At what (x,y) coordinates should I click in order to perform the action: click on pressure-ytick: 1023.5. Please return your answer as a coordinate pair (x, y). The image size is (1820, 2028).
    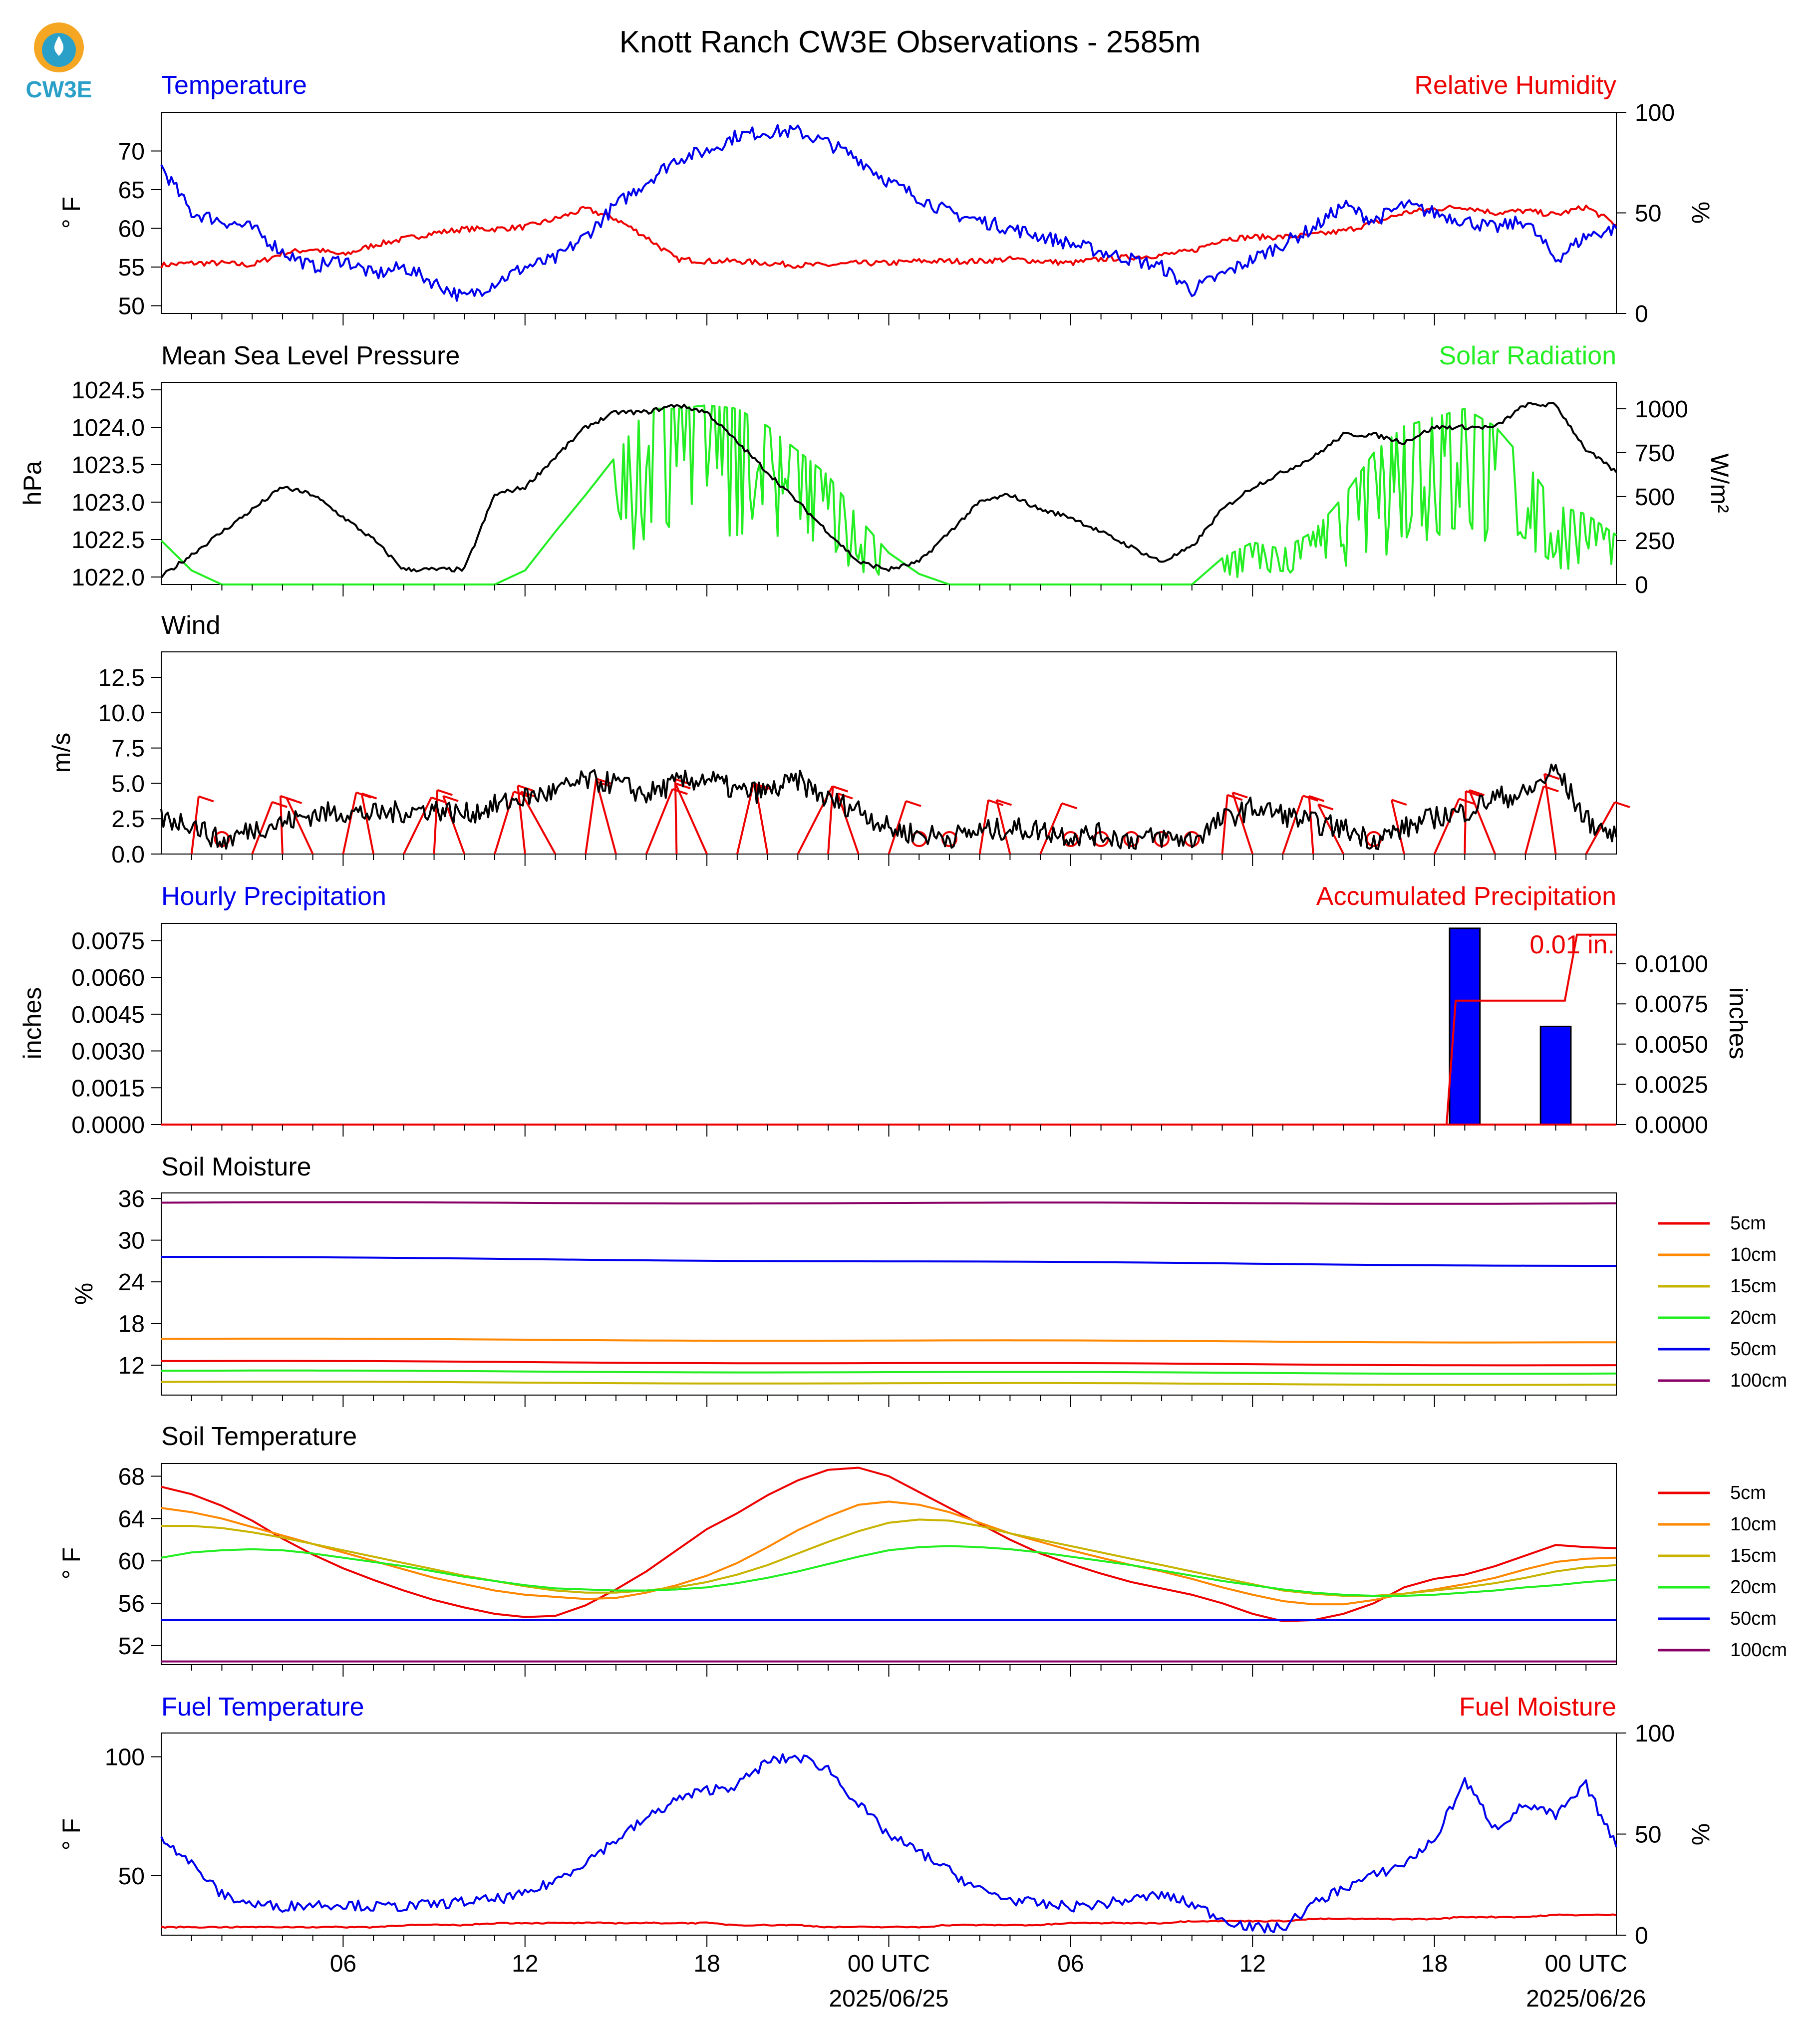
    Looking at the image, I should click on (108, 465).